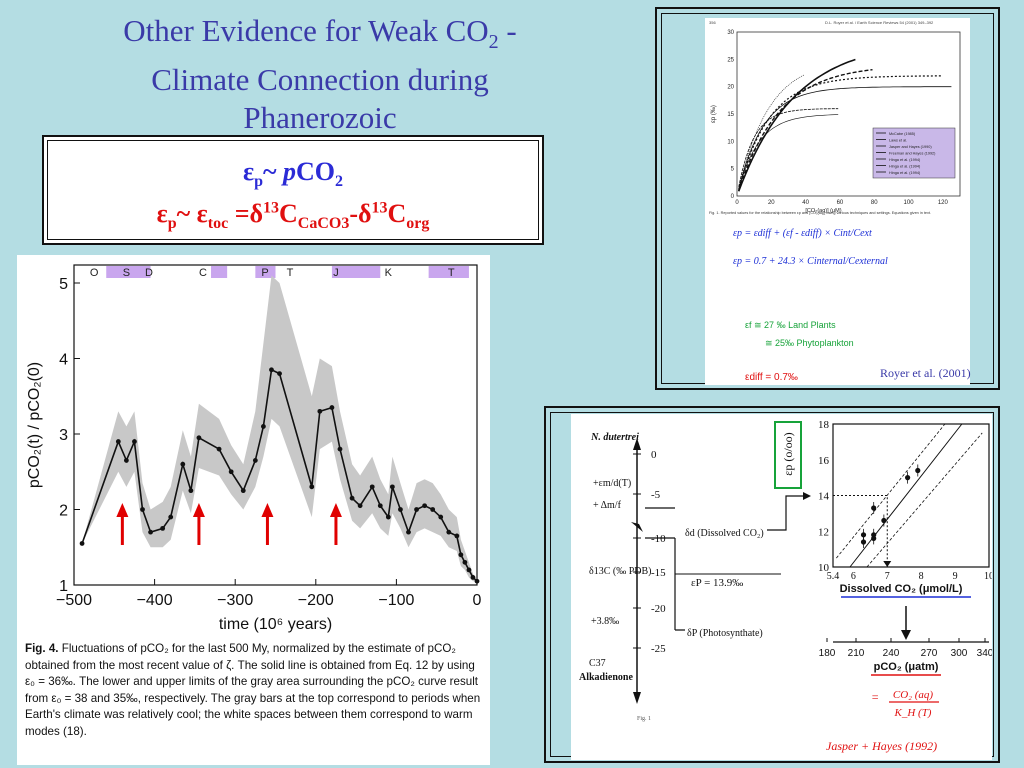  Describe the element at coordinates (929, 653) in the screenshot. I see `pco2-tick-label: 270` at that location.